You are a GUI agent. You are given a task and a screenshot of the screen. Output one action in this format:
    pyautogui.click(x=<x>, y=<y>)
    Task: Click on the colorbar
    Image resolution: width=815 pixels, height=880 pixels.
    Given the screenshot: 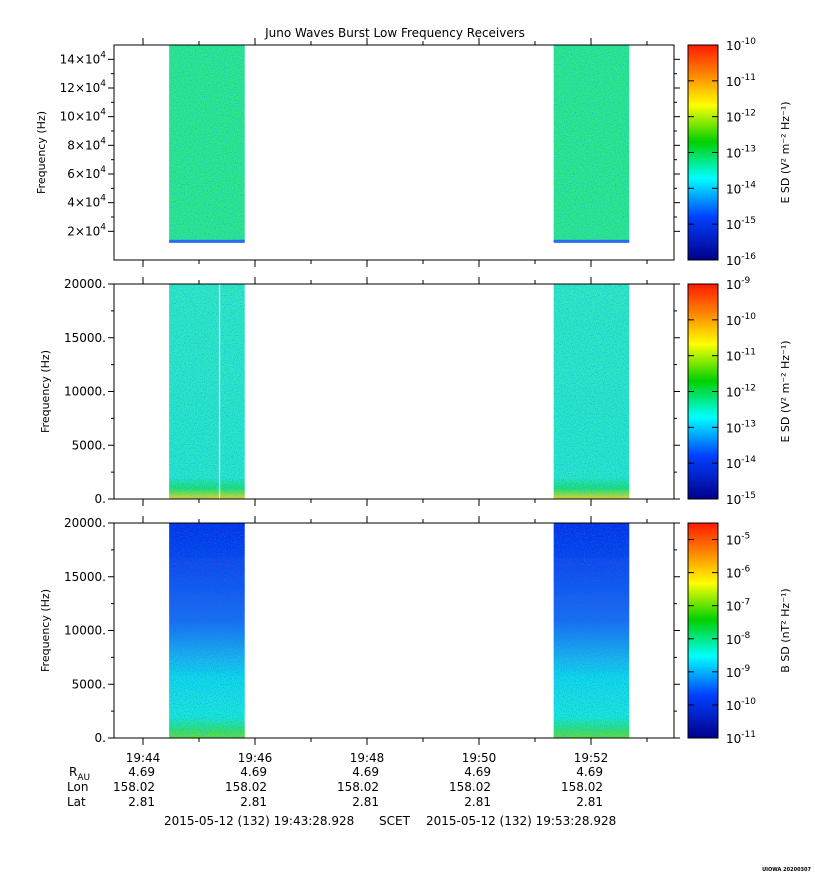 What is the action you would take?
    pyautogui.click(x=703, y=630)
    